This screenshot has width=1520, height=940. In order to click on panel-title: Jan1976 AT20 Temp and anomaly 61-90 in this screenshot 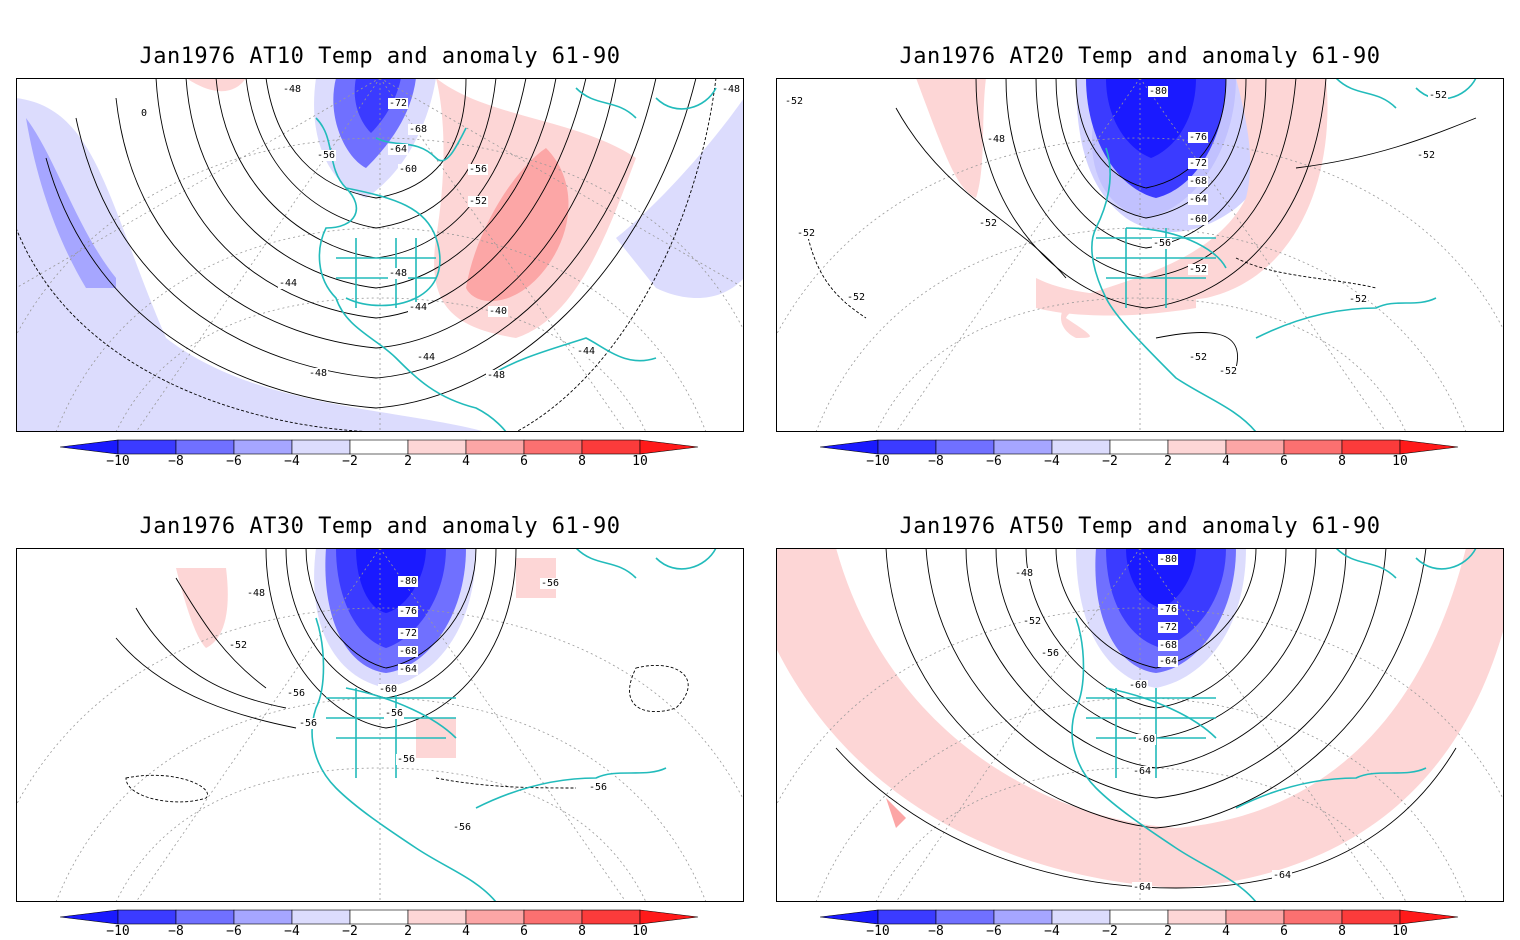, I will do `click(1140, 56)`.